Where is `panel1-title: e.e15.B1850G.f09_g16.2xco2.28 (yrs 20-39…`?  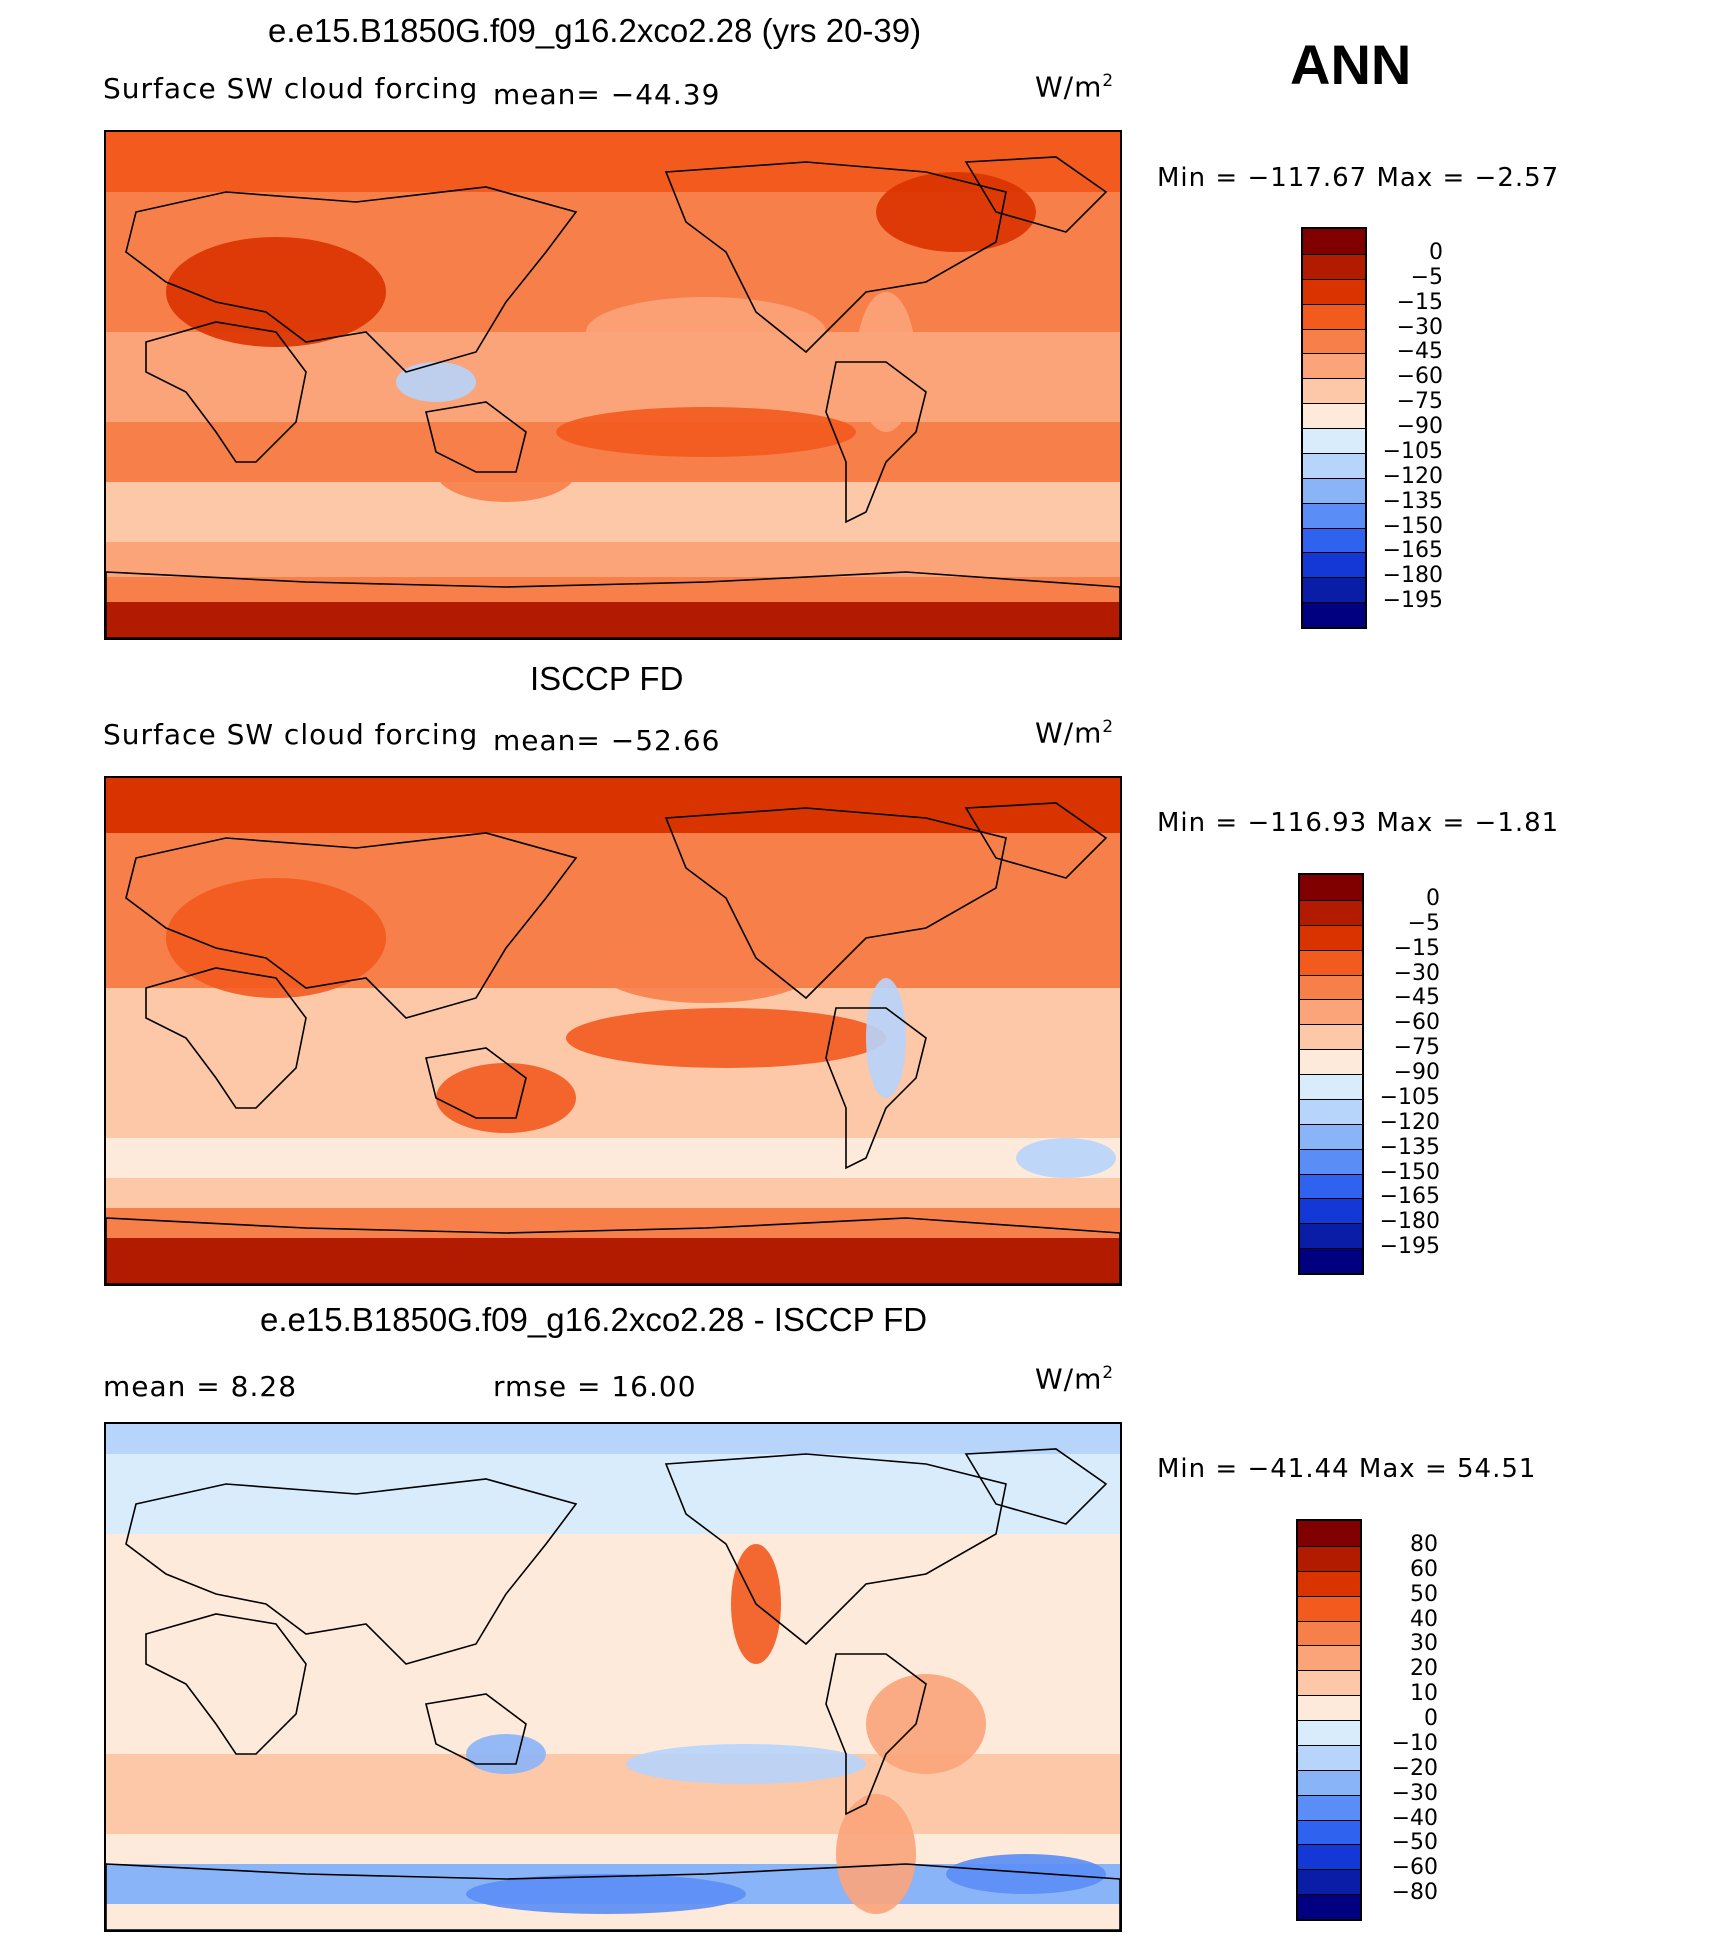
panel1-title: e.e15.B1850G.f09_g16.2xco2.28 (yrs 20-39… is located at coordinates (595, 30).